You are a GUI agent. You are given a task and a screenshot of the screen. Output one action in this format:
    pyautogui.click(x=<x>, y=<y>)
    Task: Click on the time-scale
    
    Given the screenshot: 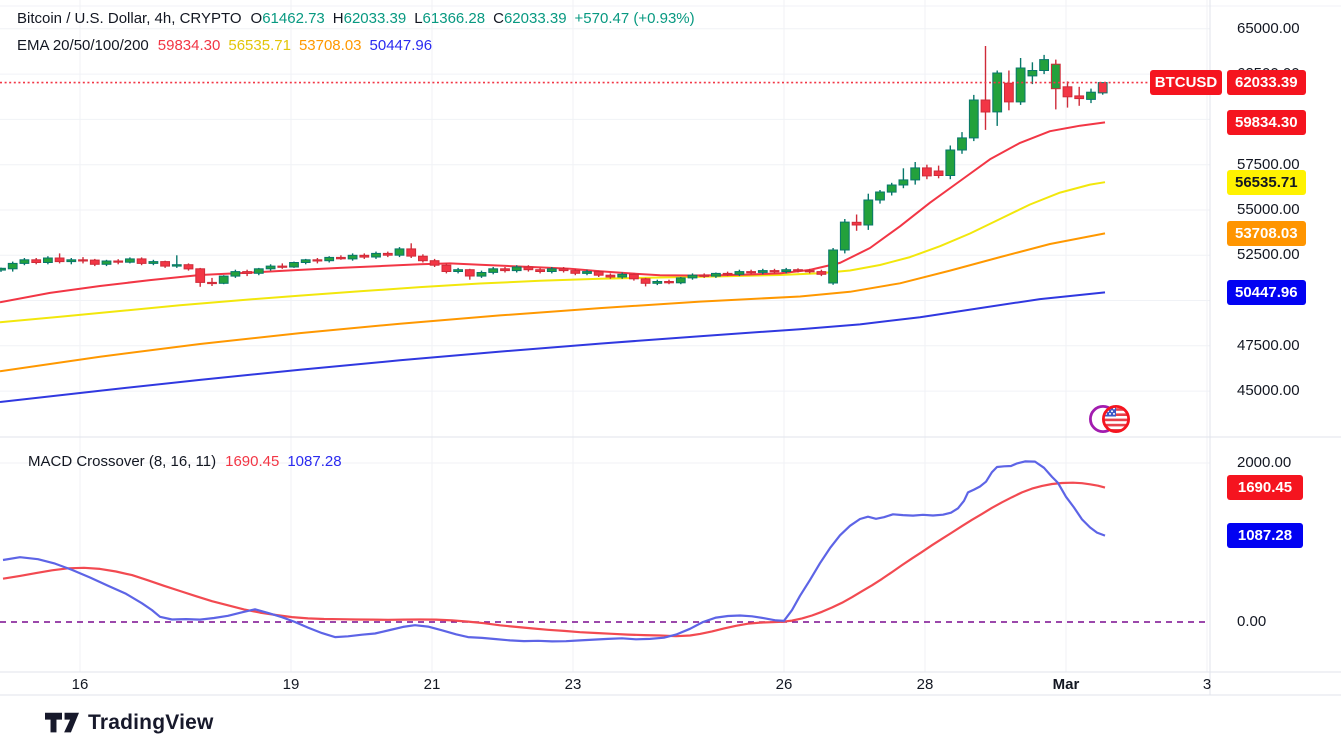 What is the action you would take?
    pyautogui.click(x=670, y=683)
    